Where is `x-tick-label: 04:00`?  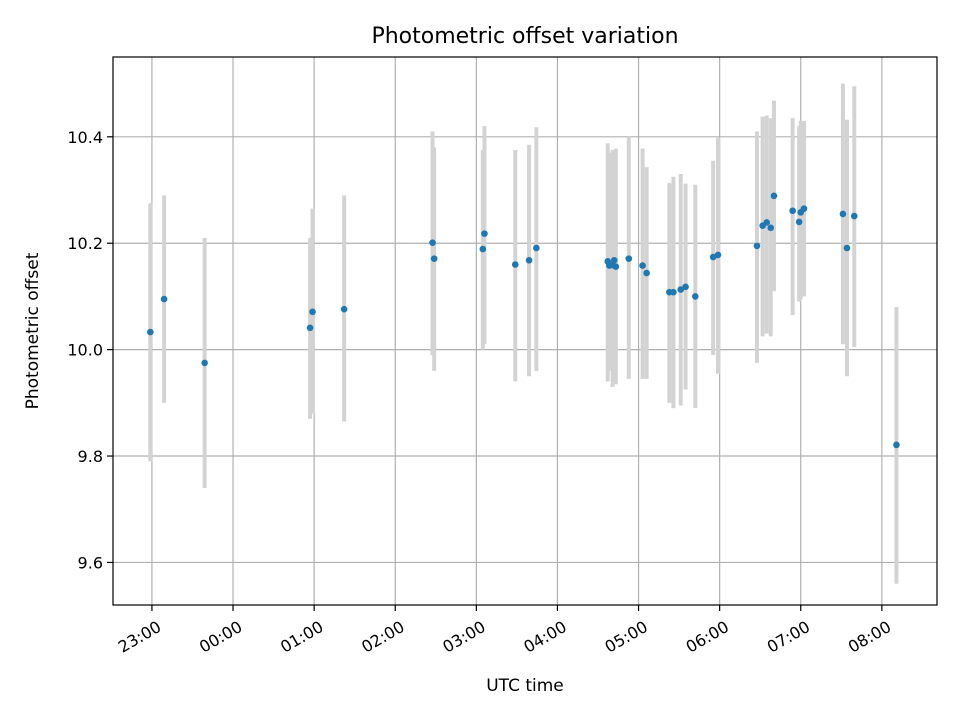
x-tick-label: 04:00 is located at coordinates (544, 637).